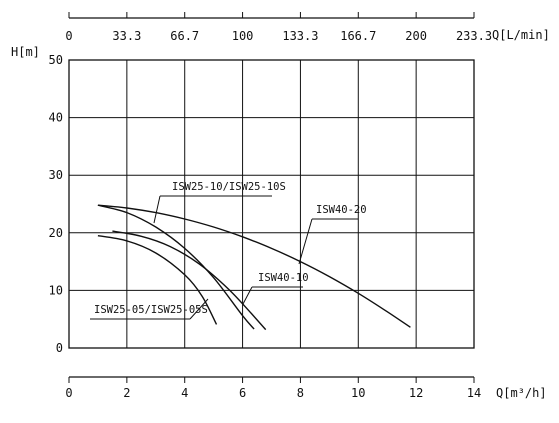 This screenshot has height=423, width=559. I want to click on x2-tick-label: 66.7, so click(184, 36).